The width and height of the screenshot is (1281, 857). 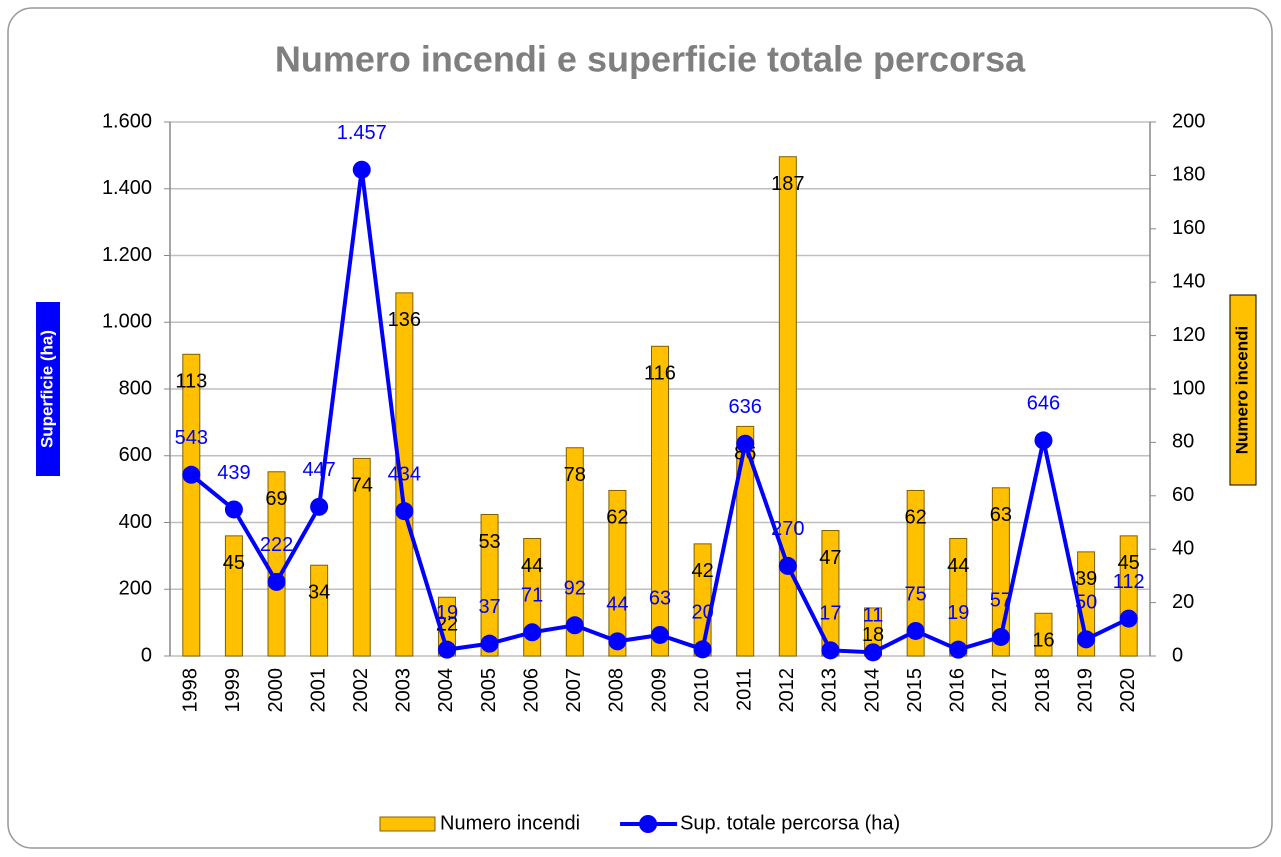 I want to click on bar-label: 69, so click(x=276, y=499).